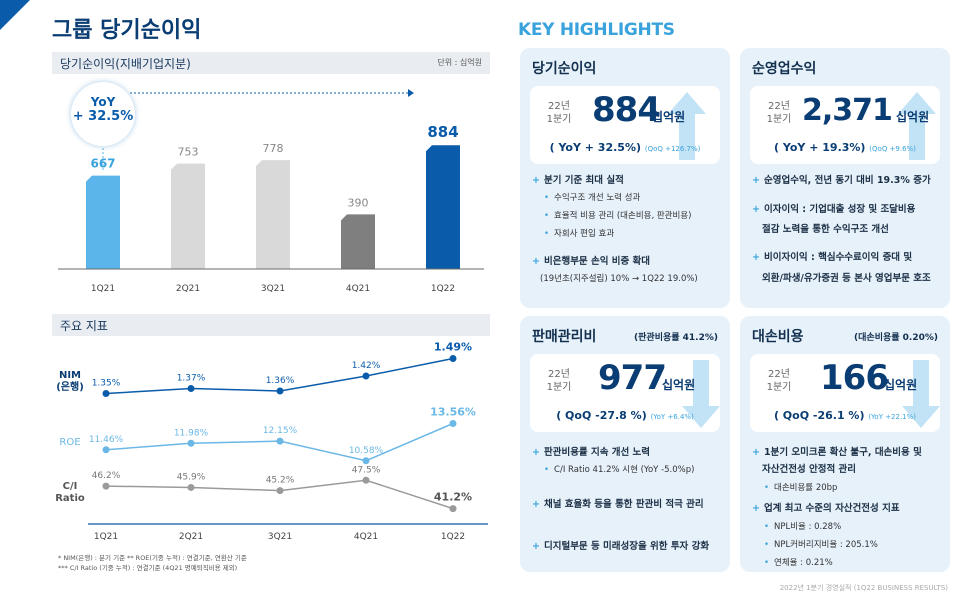 The image size is (960, 598). What do you see at coordinates (578, 180) in the screenshot?
I see `bullet-main: + 분기 기준 최대 실적` at bounding box center [578, 180].